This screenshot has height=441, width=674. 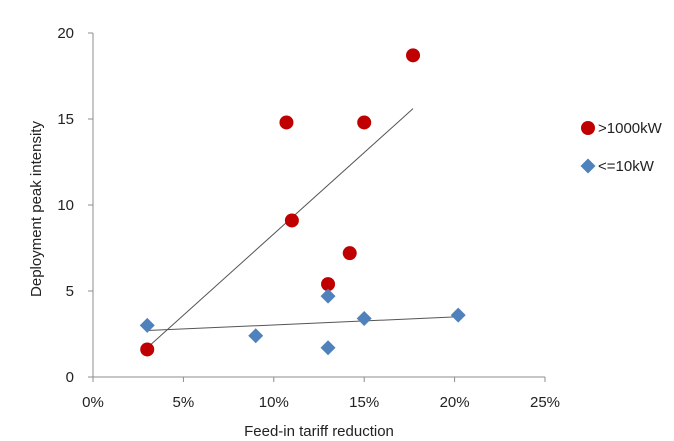 What do you see at coordinates (36, 209) in the screenshot?
I see `y-axis-title: Deployment peak intensity` at bounding box center [36, 209].